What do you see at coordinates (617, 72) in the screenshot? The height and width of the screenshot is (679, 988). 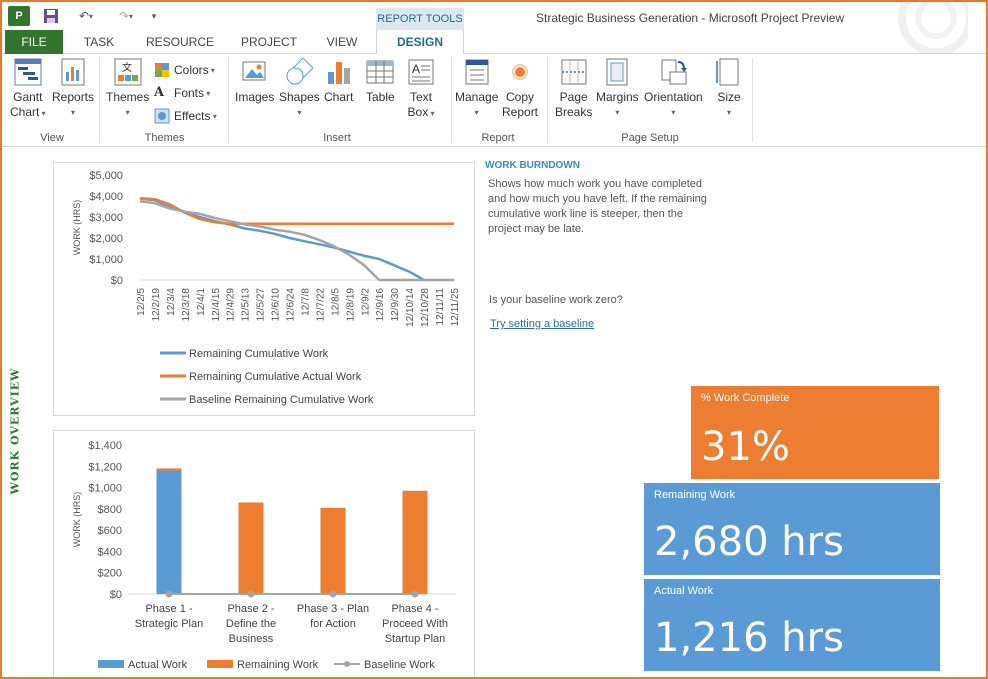 I see `margins-icon` at bounding box center [617, 72].